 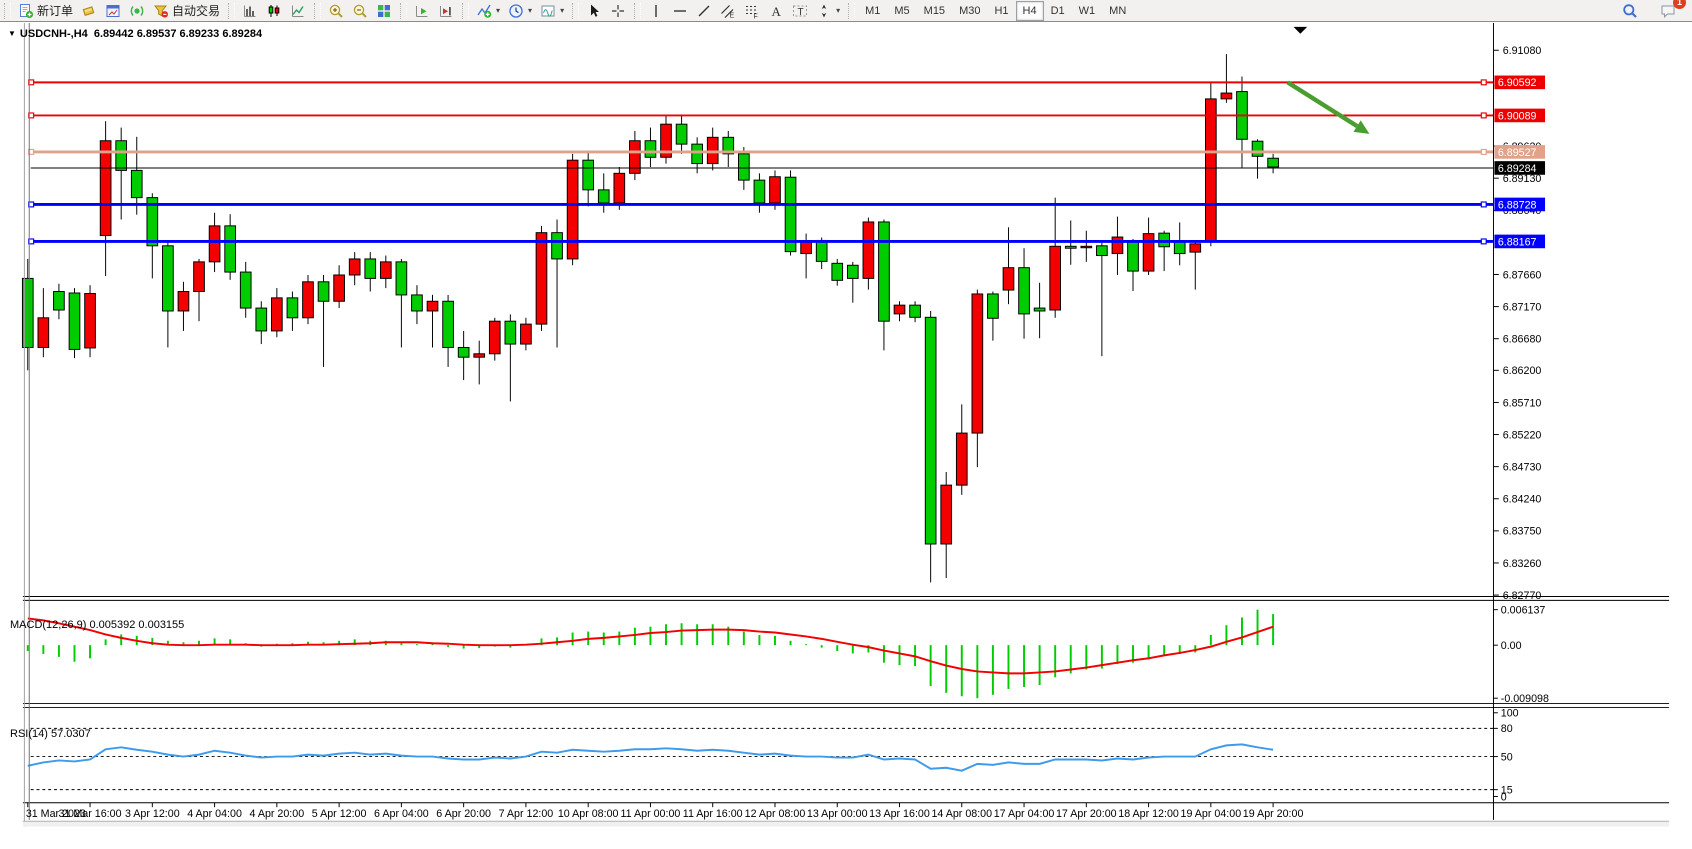 I want to click on search-button, so click(x=1630, y=11).